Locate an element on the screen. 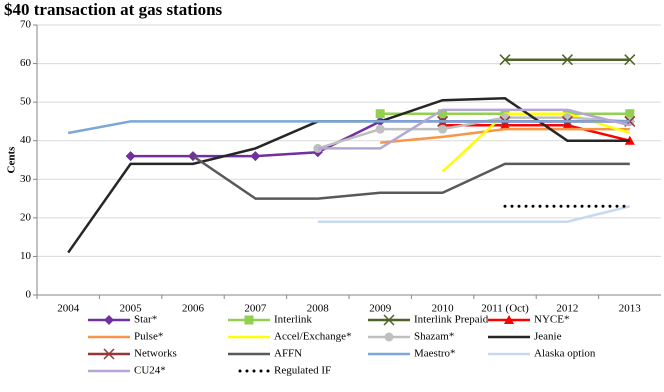 Image resolution: width=664 pixels, height=392 pixels. legend-item: Pulse* is located at coordinates (125, 337).